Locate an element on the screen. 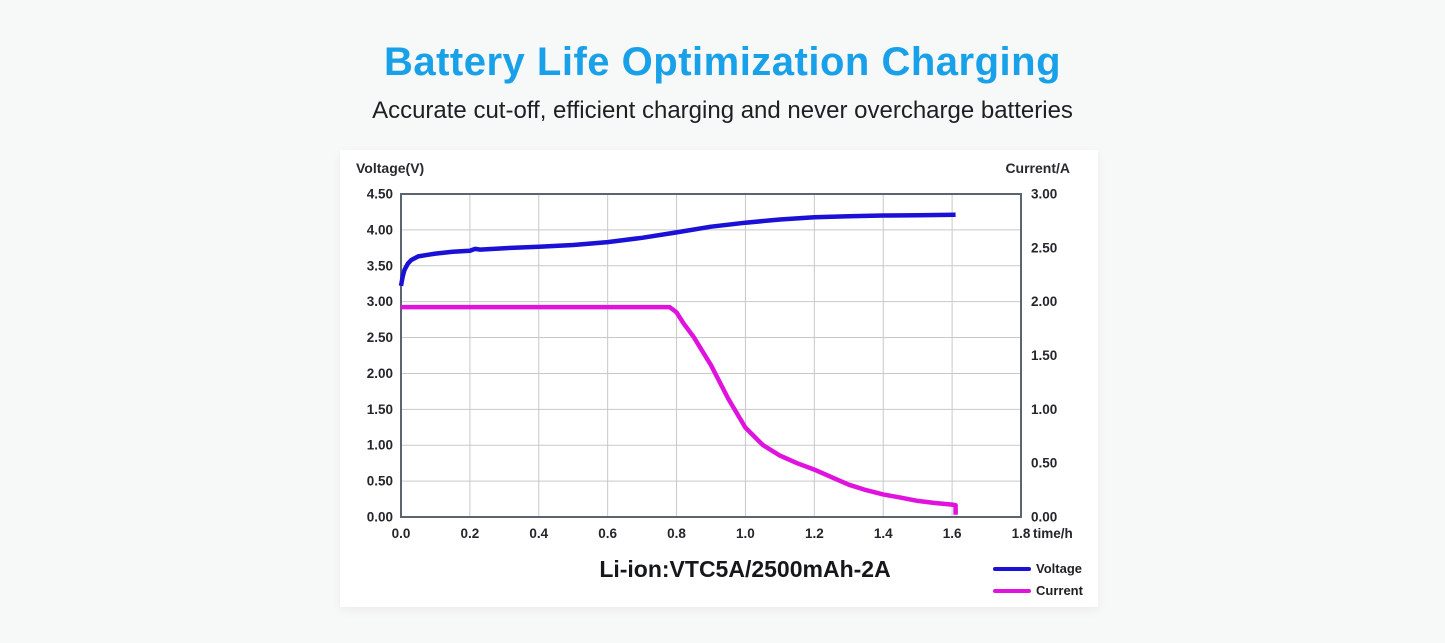 This screenshot has width=1445, height=643. left-axis-tick-label: 1.50 is located at coordinates (380, 409).